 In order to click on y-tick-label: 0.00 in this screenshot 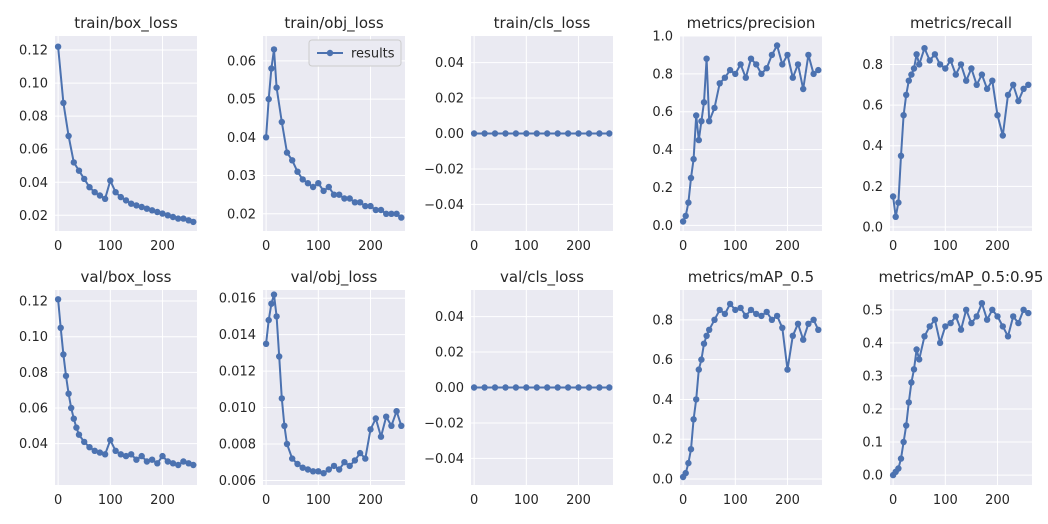, I will do `click(449, 134)`.